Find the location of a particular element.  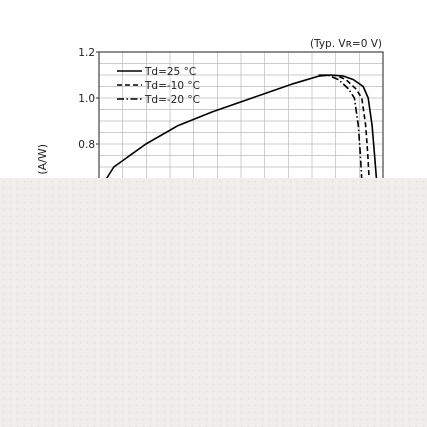

legend-label: Td=-20 °C is located at coordinates (172, 100).